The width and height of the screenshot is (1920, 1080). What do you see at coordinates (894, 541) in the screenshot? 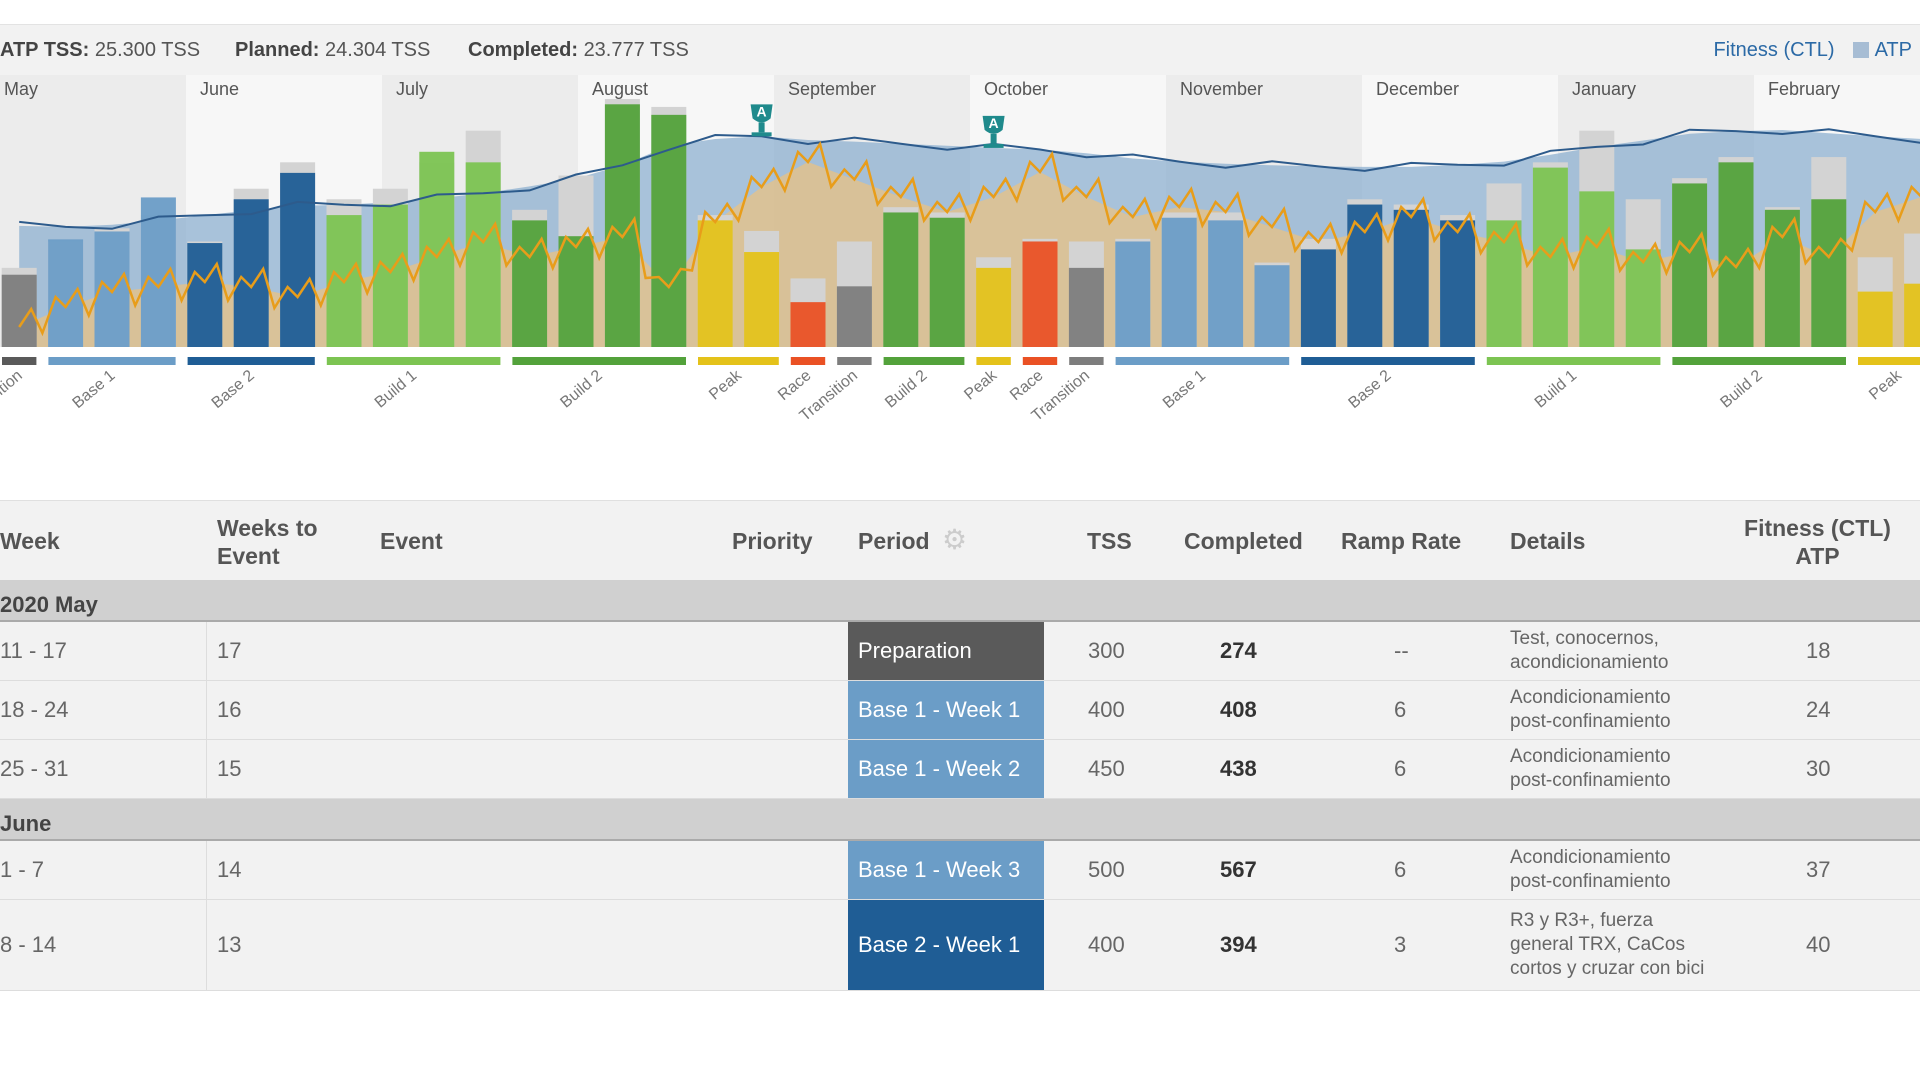
I see `col-period: Period` at bounding box center [894, 541].